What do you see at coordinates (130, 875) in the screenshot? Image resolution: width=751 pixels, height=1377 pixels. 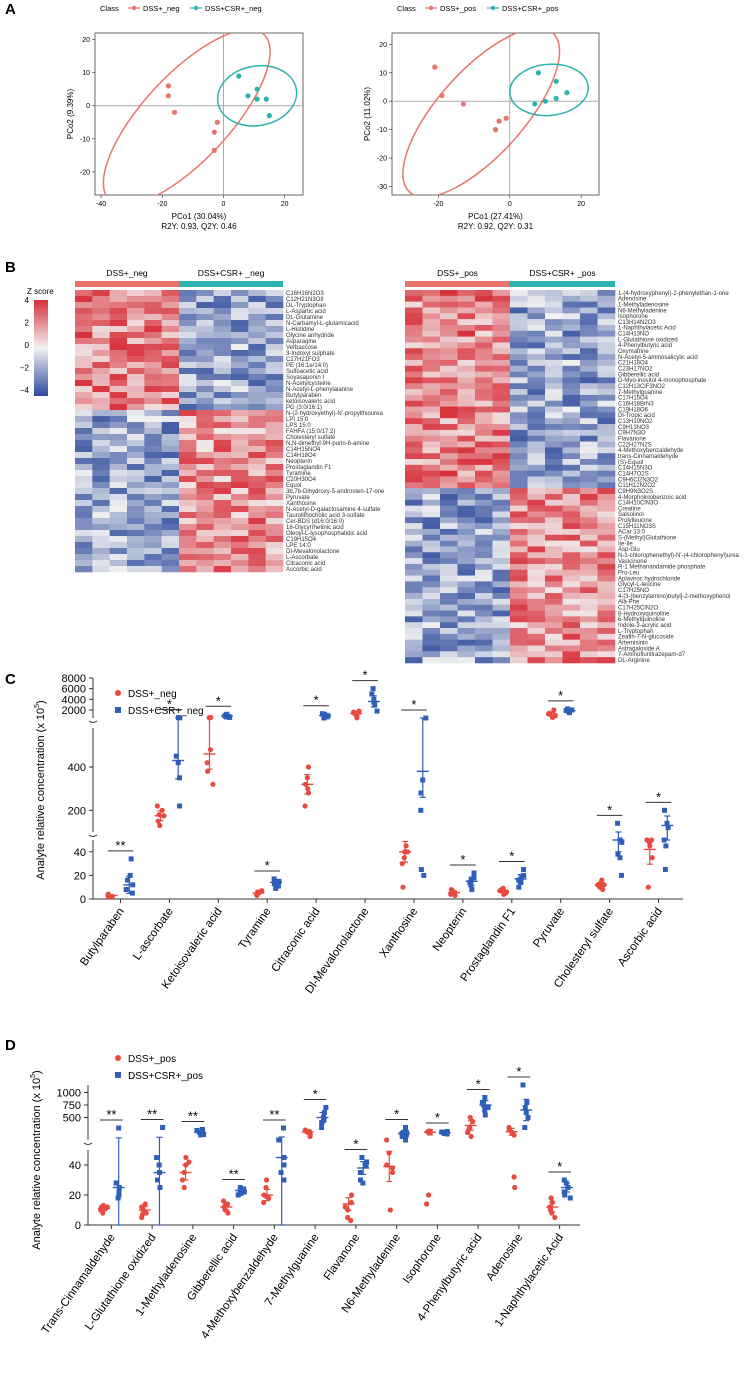 I see `data-point-DSS+CSR+_neg` at bounding box center [130, 875].